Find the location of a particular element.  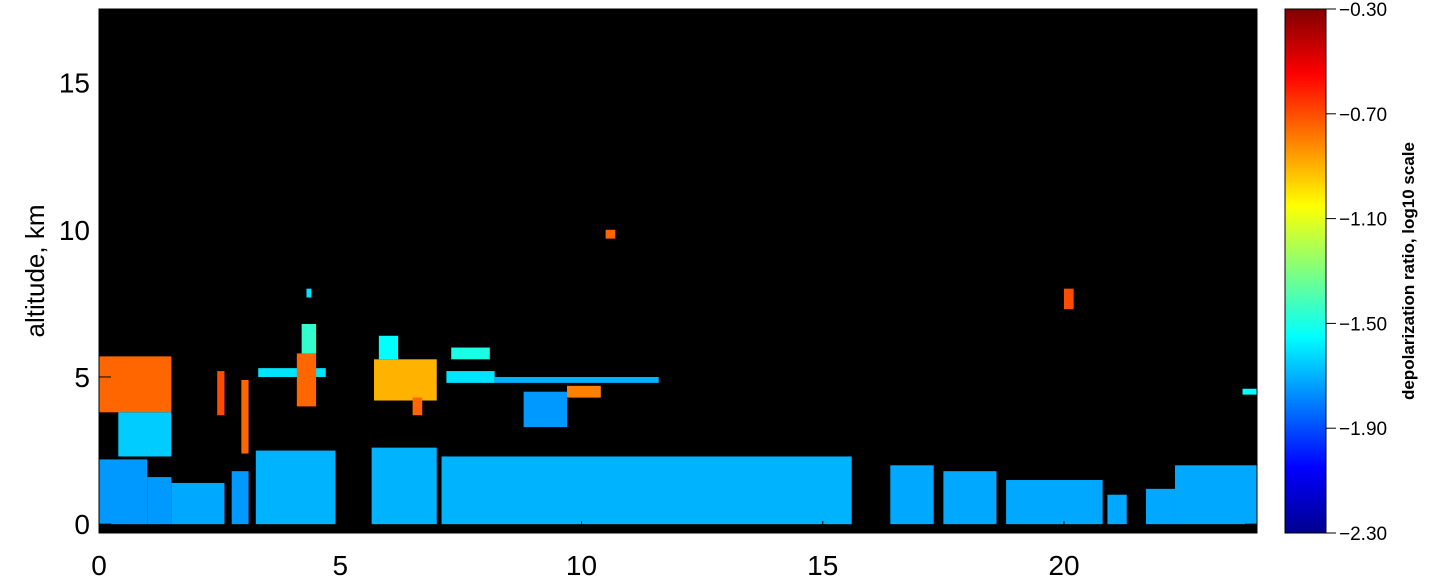

y-tick-label: 10 is located at coordinates (74, 230).